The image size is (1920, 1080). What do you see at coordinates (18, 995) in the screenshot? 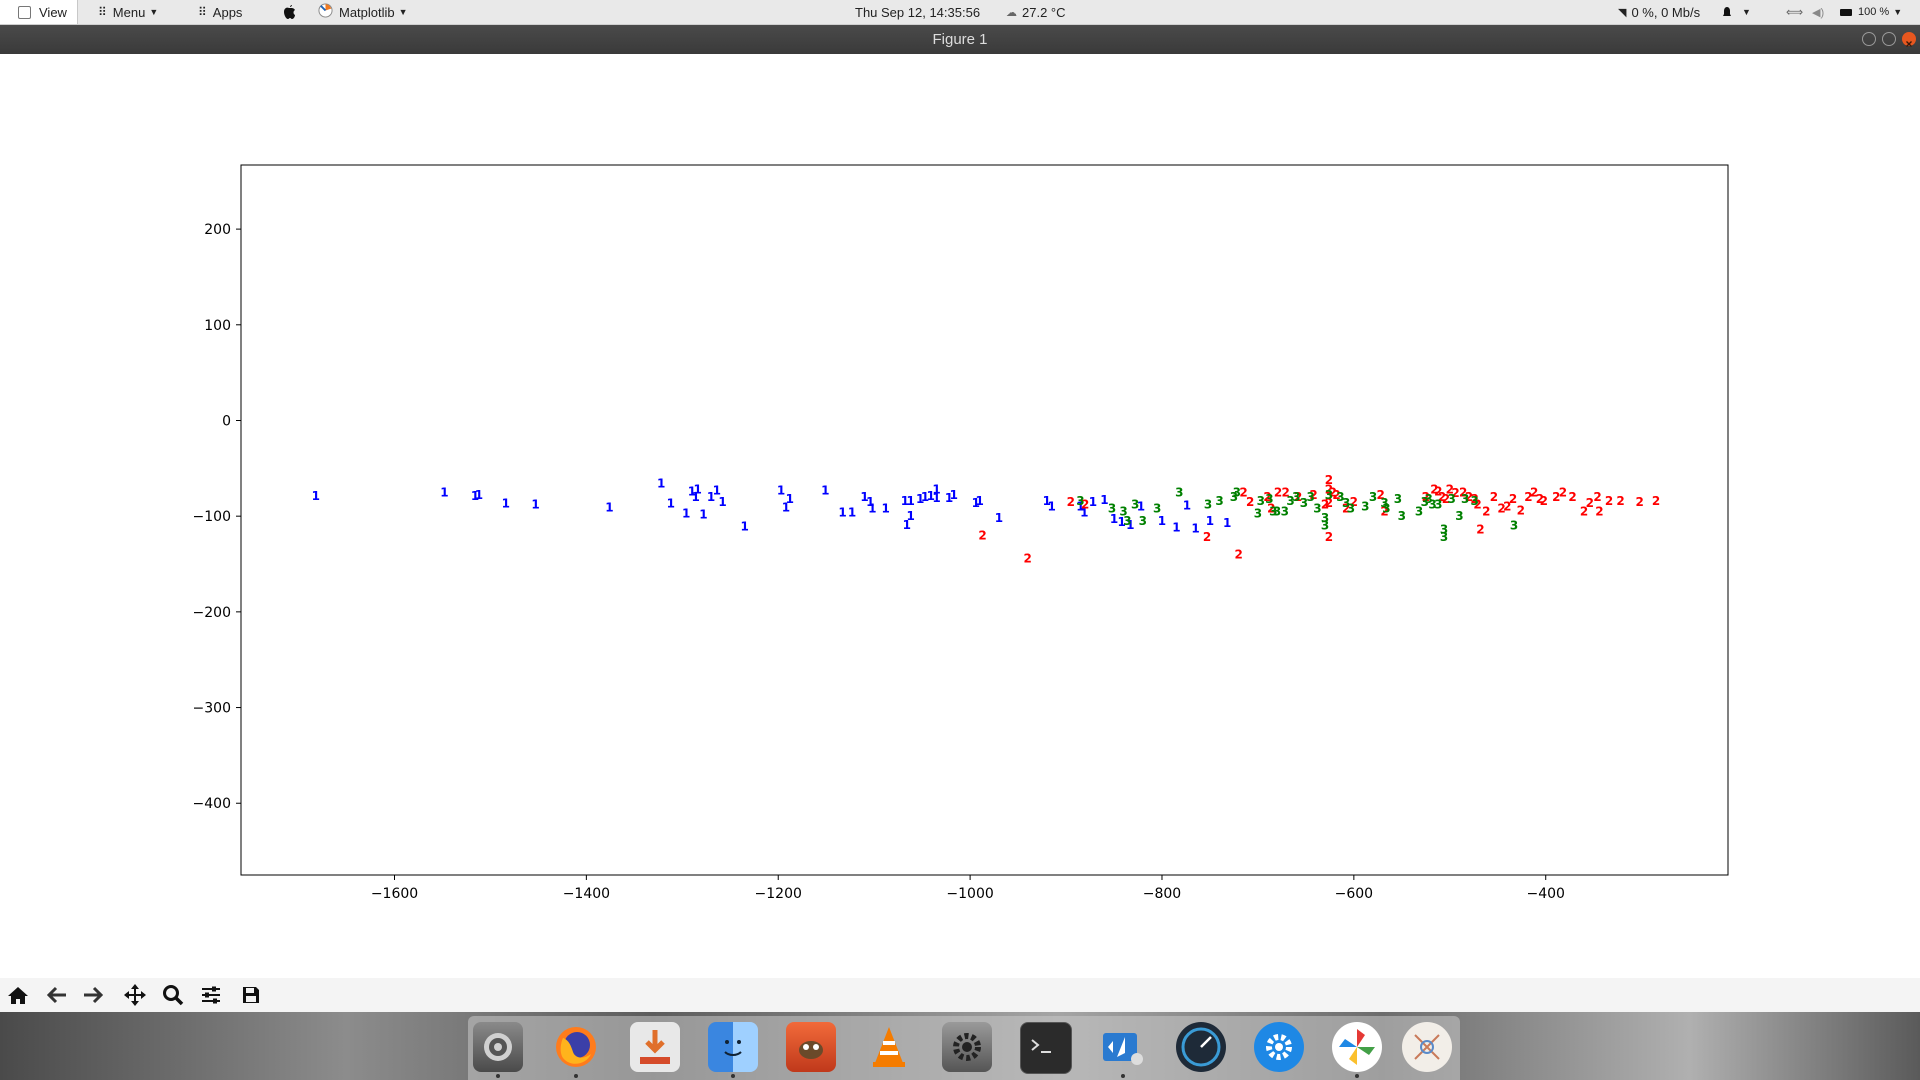
I see `home-icon` at bounding box center [18, 995].